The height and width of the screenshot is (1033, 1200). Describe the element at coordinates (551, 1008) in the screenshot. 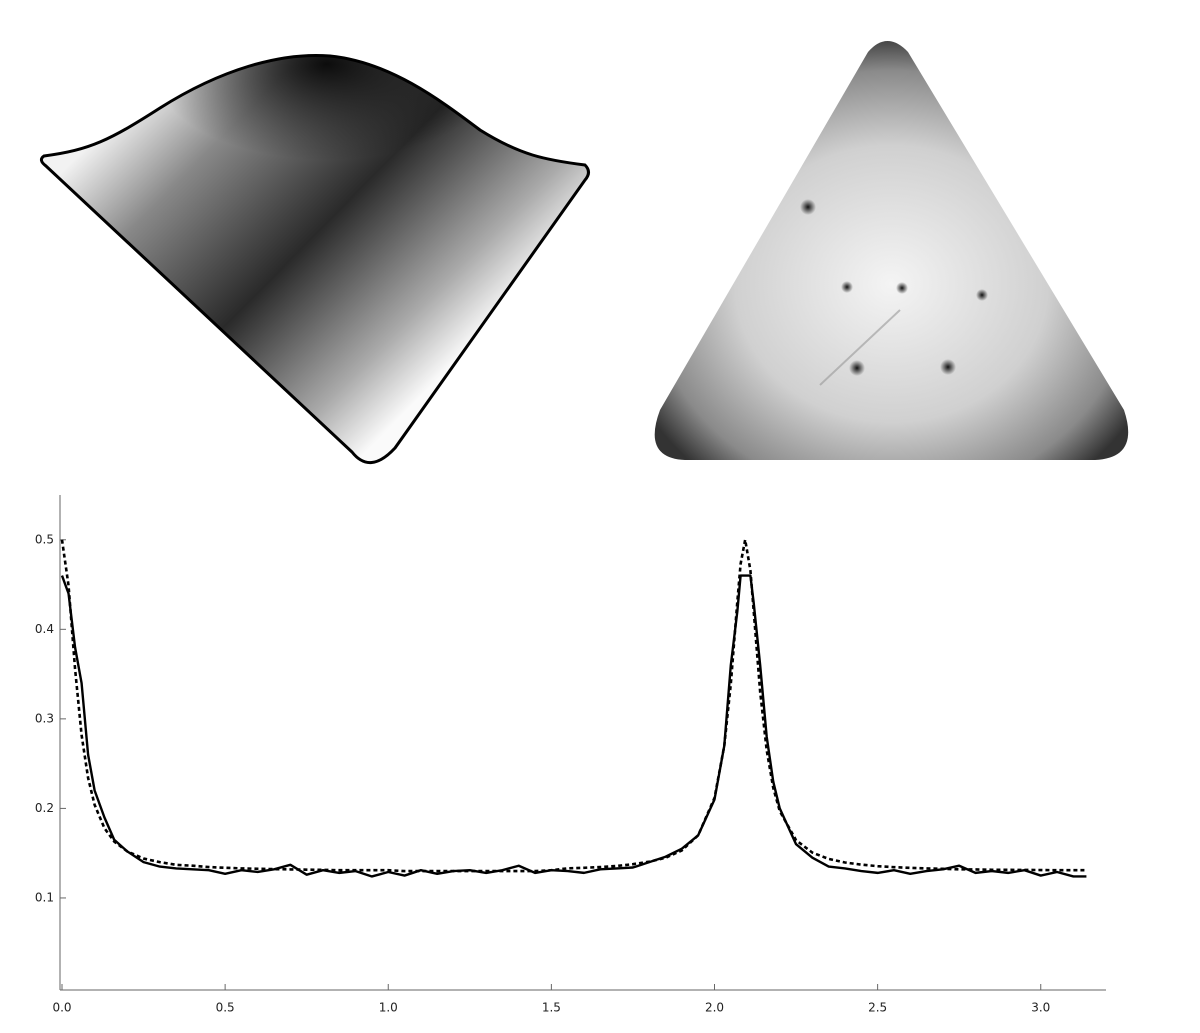

I see `x-tick-label: 1.5` at that location.